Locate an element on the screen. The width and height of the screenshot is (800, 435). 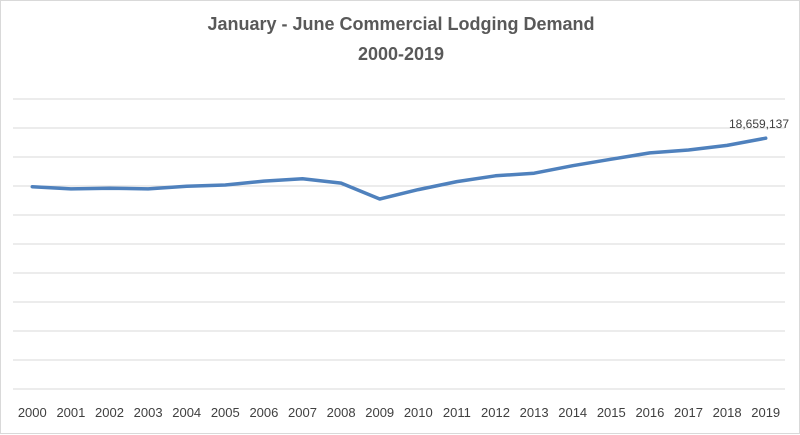
data-label: 18,659,137 is located at coordinates (759, 124).